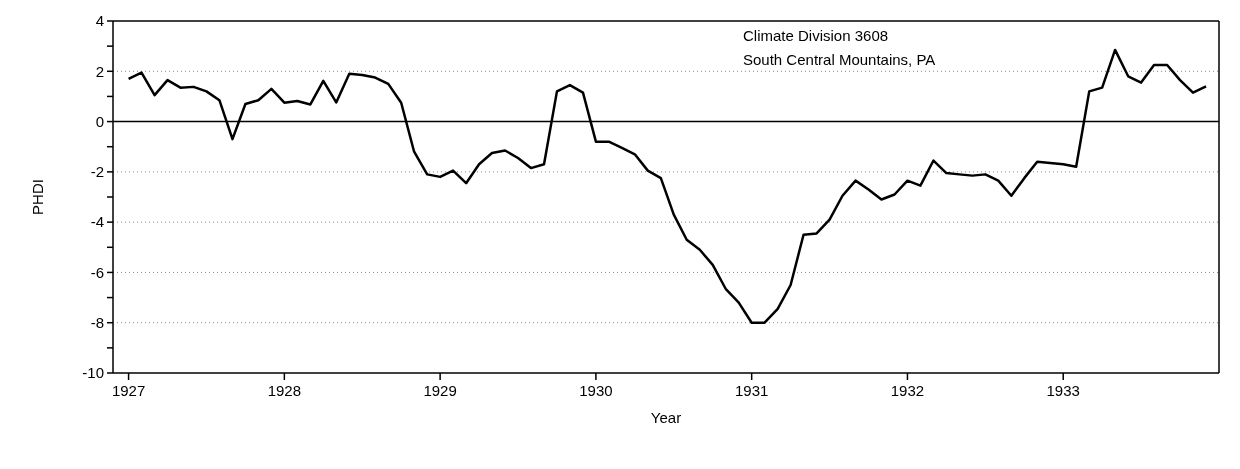 This screenshot has height=469, width=1240. I want to click on x-tick-label: 1932, so click(907, 390).